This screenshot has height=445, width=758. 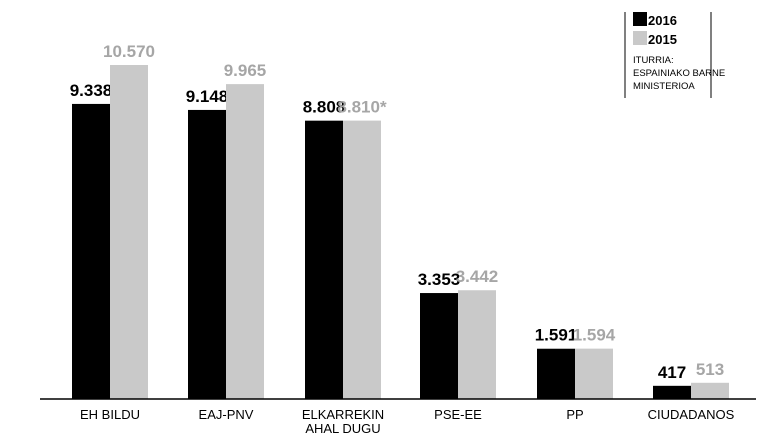 What do you see at coordinates (679, 73) in the screenshot?
I see `source-line-2: ESPAINIAKO BARNE` at bounding box center [679, 73].